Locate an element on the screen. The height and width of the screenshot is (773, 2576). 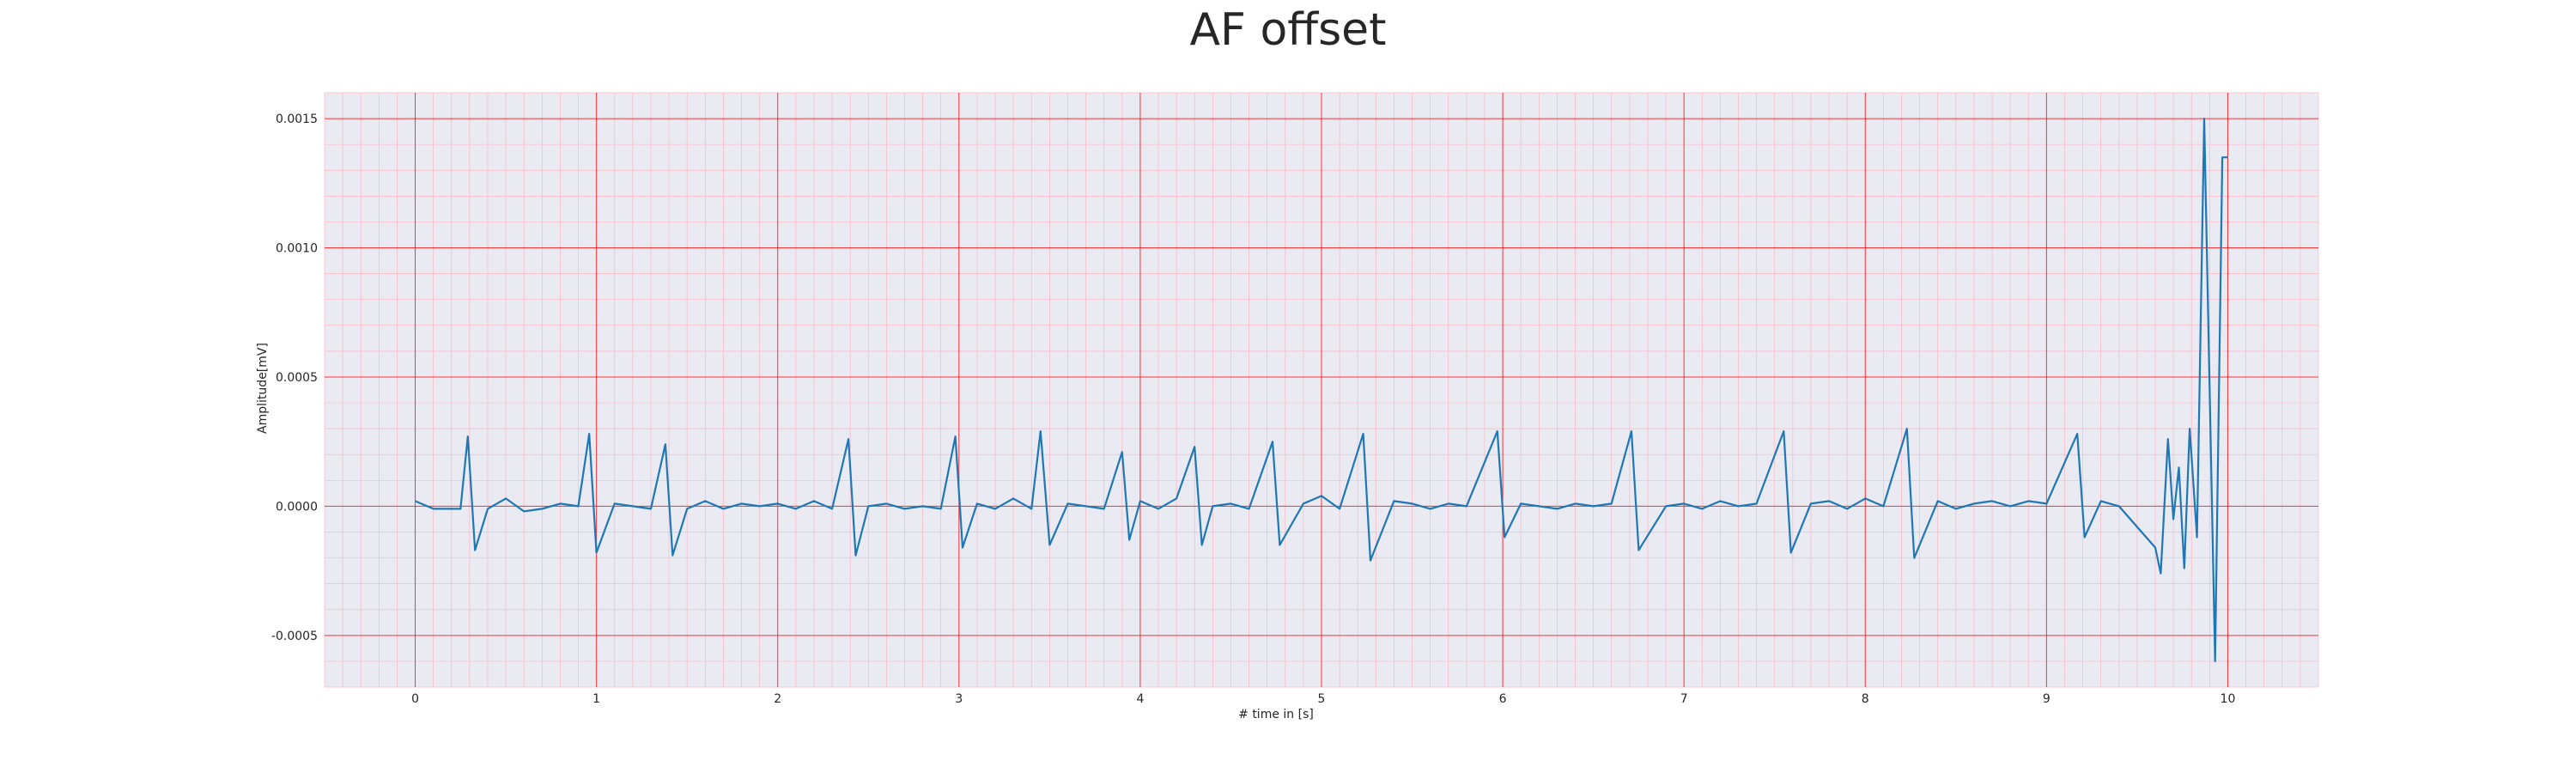
x-tick-label: 8 is located at coordinates (1865, 699).